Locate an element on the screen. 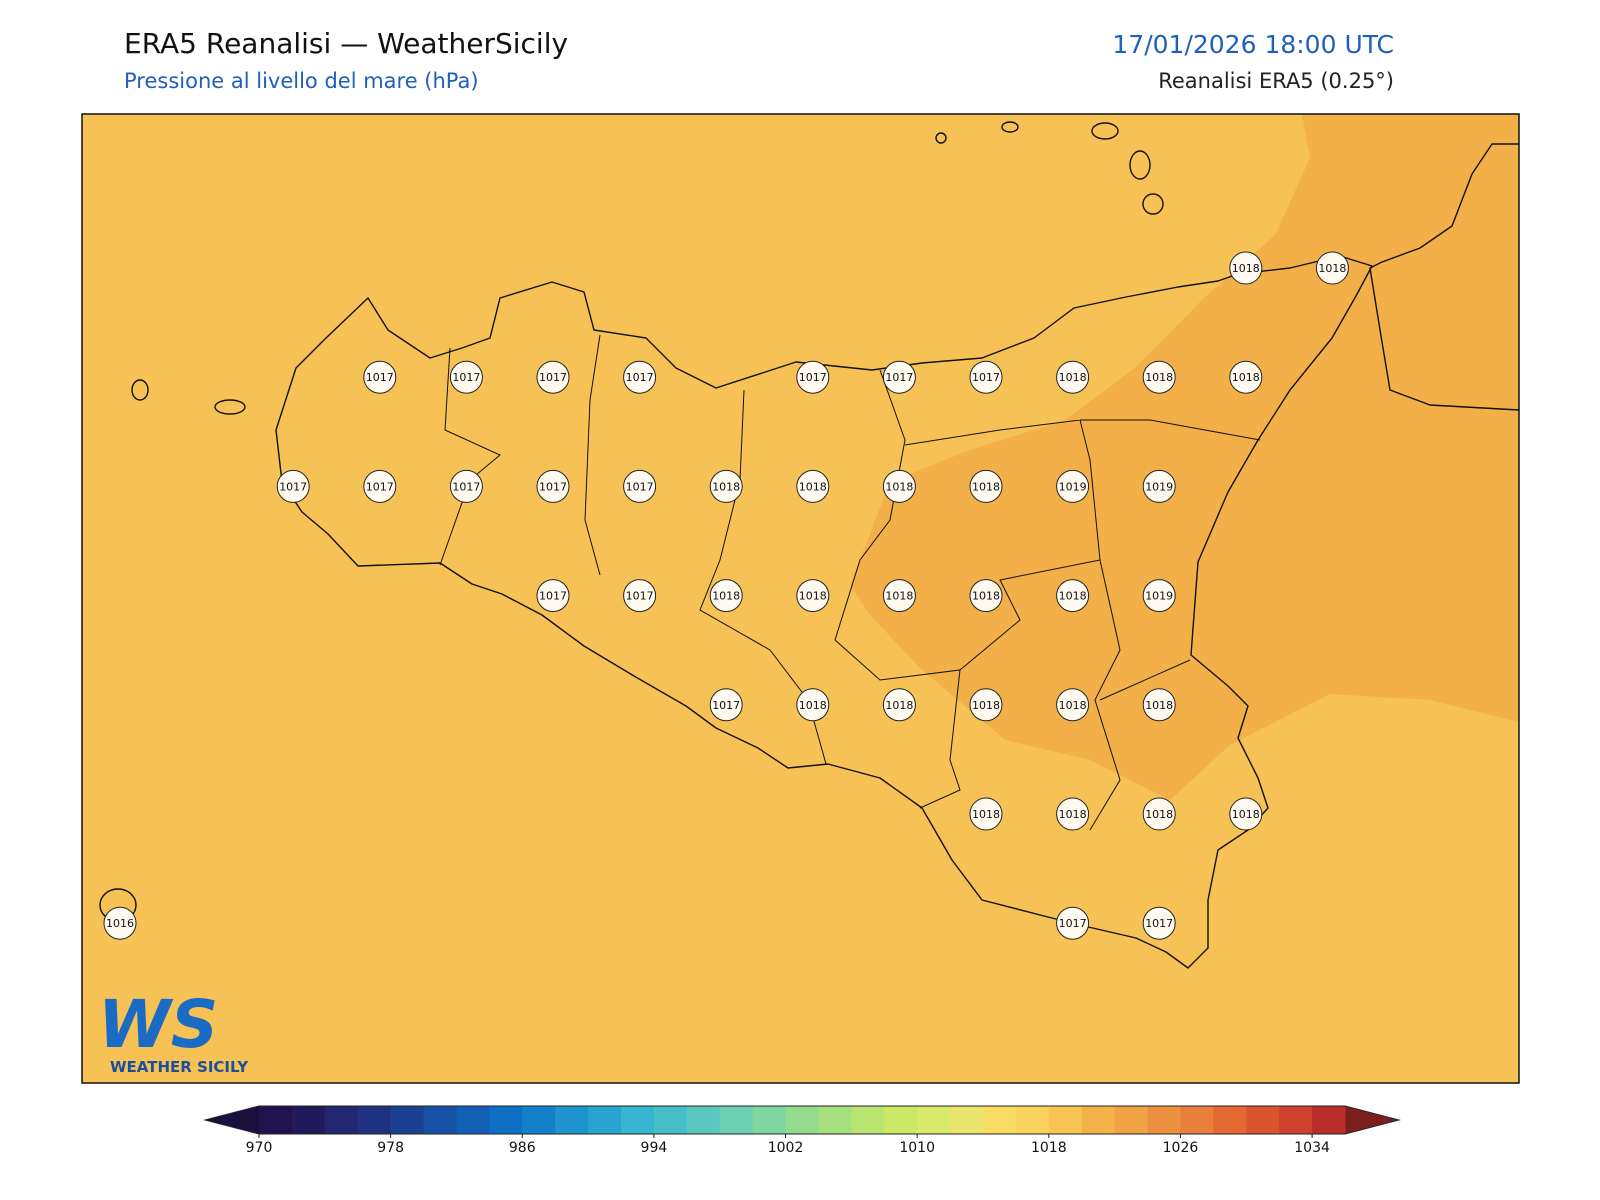 Image resolution: width=1600 pixels, height=1200 pixels. source: Reanalisi ERA5 (0.25°) is located at coordinates (1276, 81).